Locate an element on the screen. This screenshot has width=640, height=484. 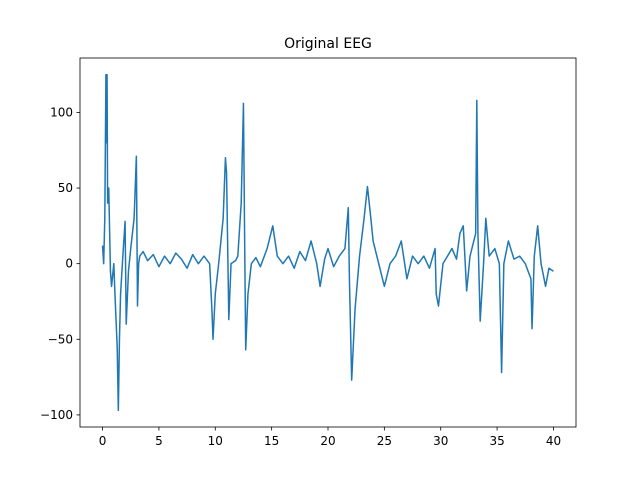
y-tick-label: 0 is located at coordinates (69, 264).